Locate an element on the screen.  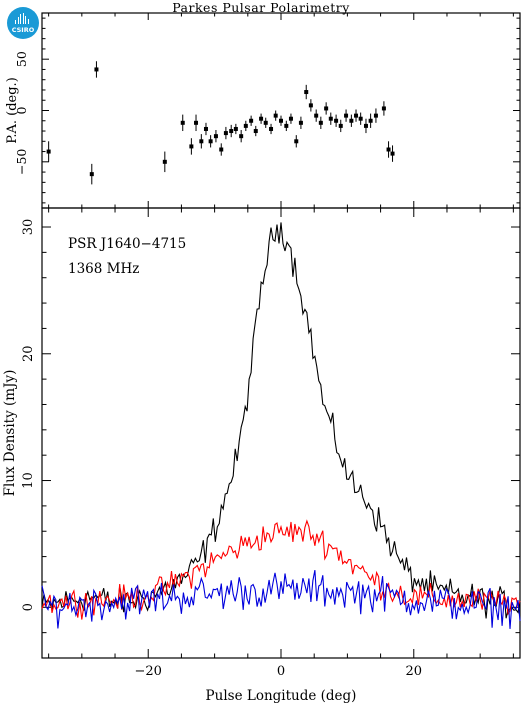
flux-circular-line is located at coordinates (281, 599).